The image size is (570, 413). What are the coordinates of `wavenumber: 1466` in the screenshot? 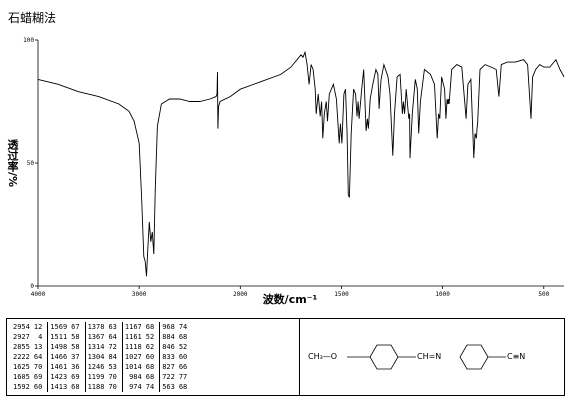 It's located at (59, 357).